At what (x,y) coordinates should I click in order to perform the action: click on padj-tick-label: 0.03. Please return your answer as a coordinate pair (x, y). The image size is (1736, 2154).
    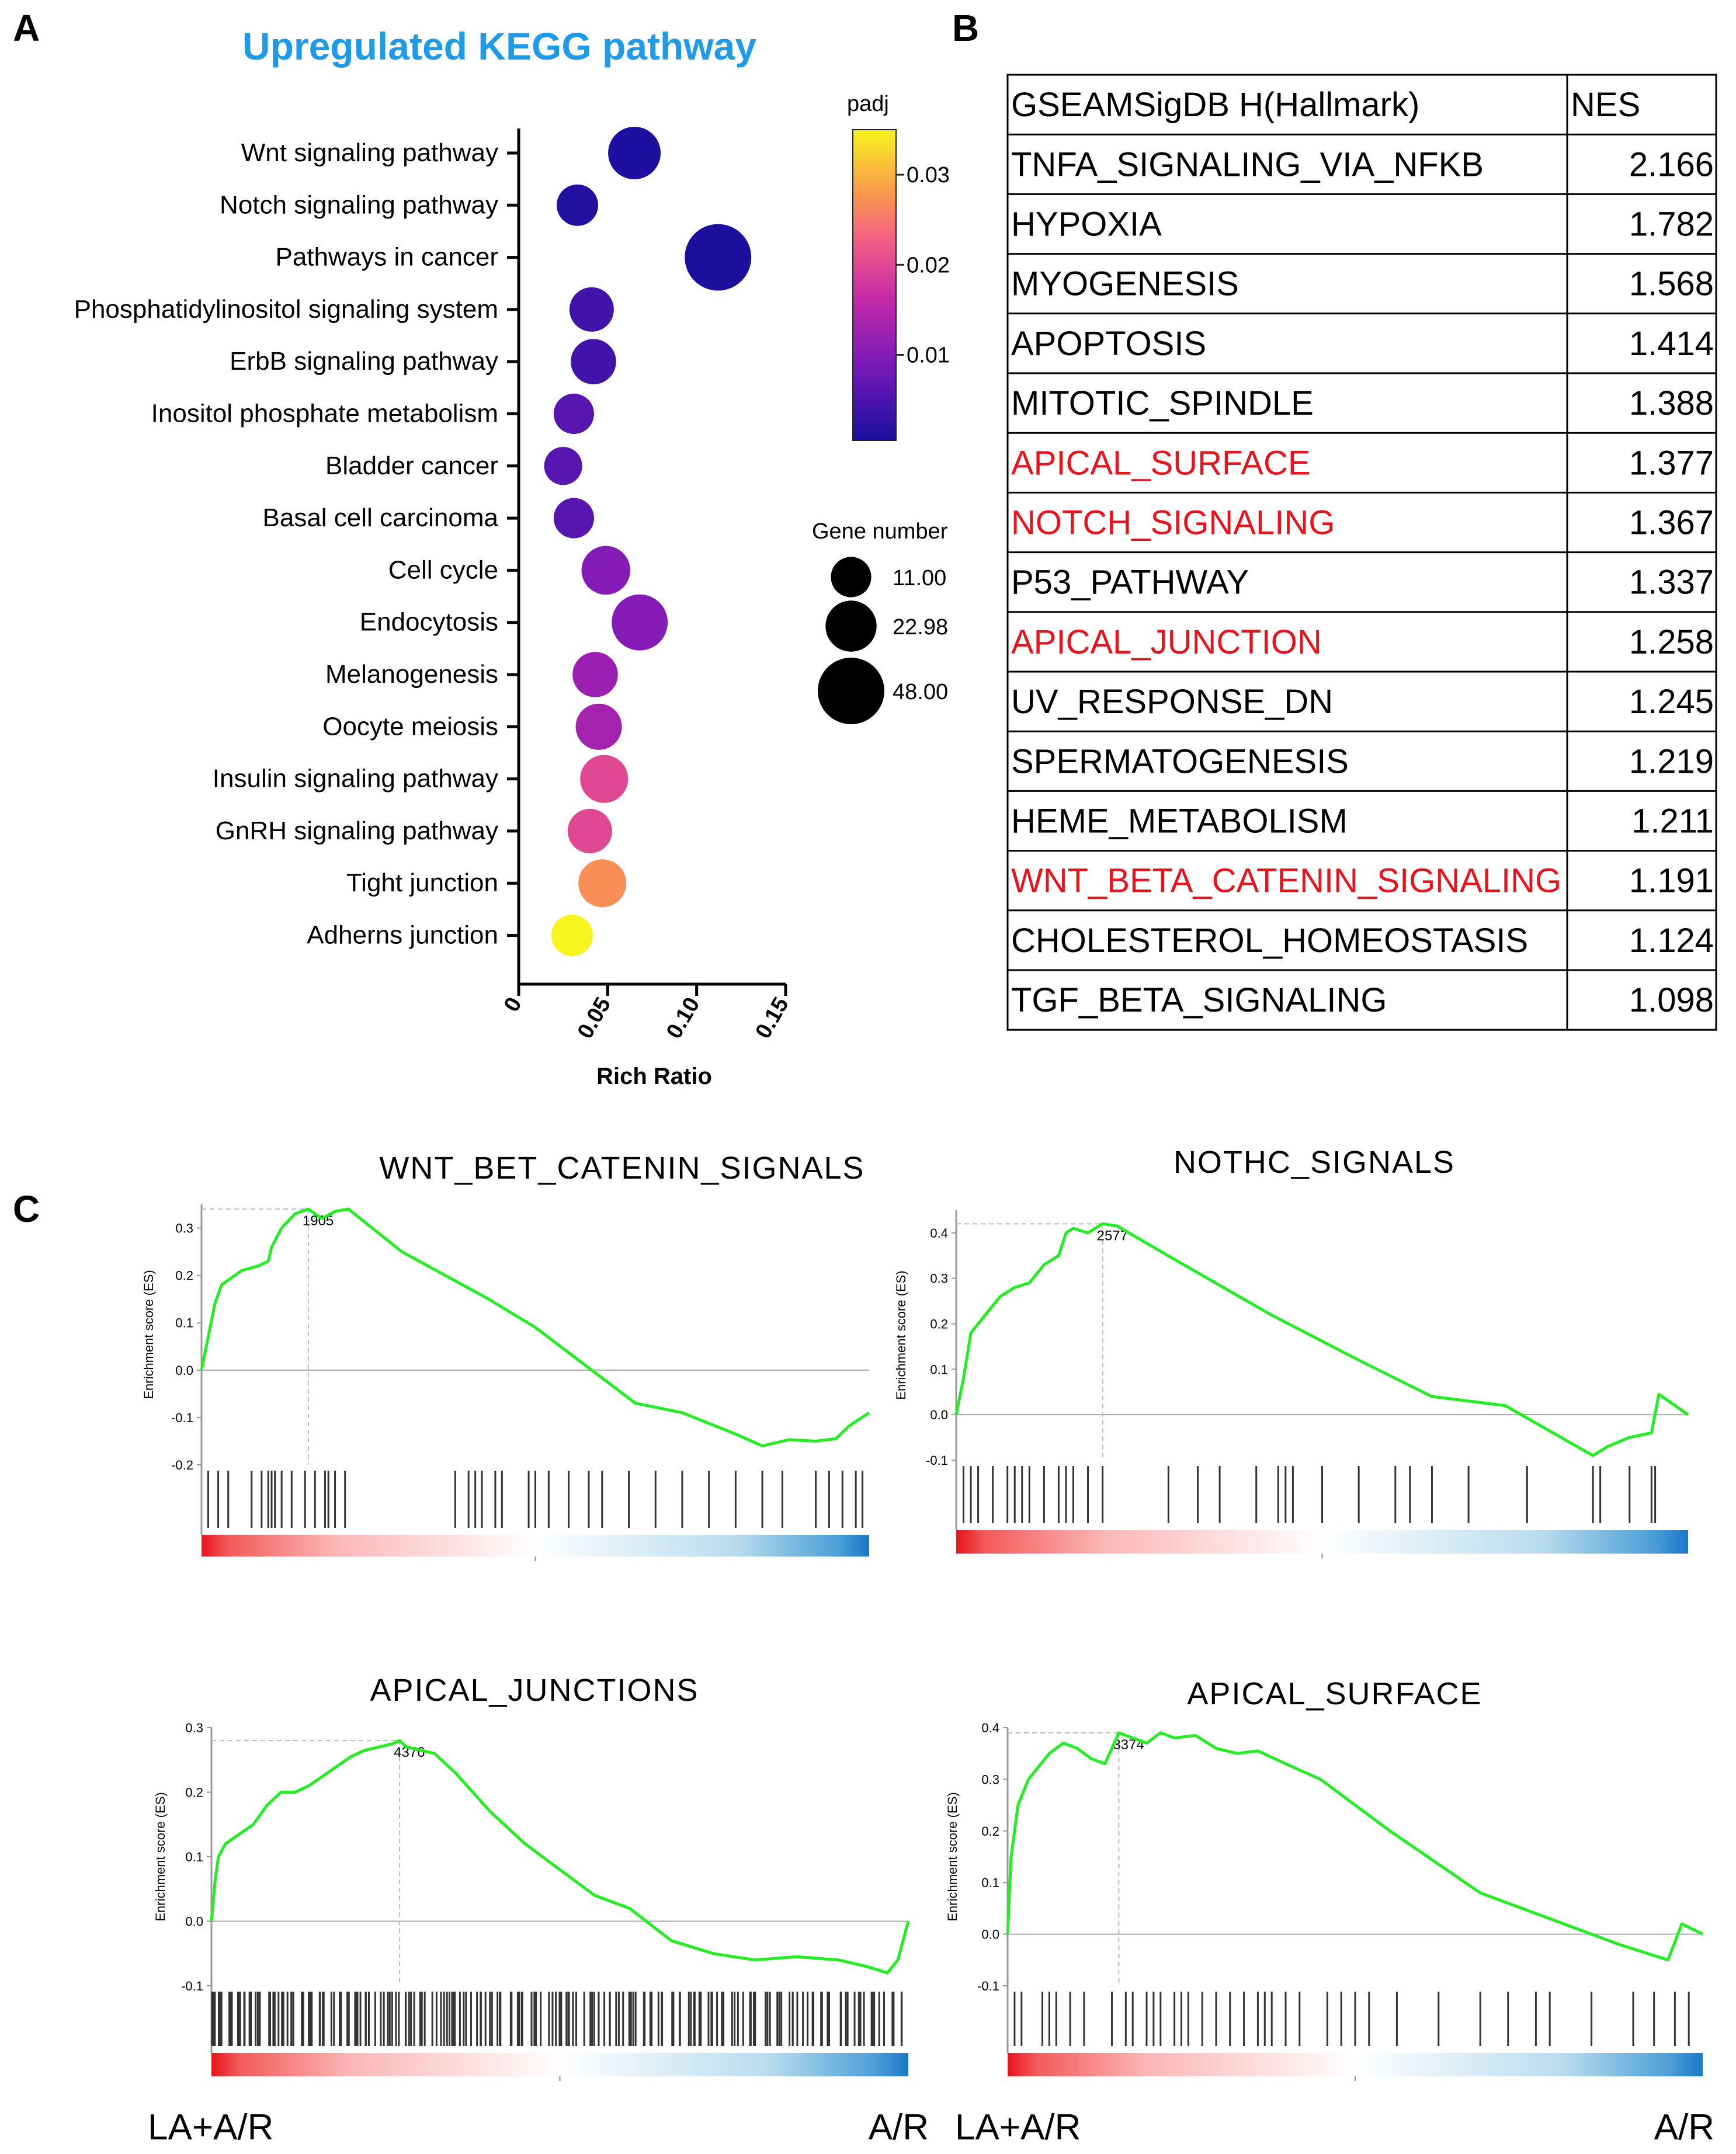
    Looking at the image, I should click on (929, 175).